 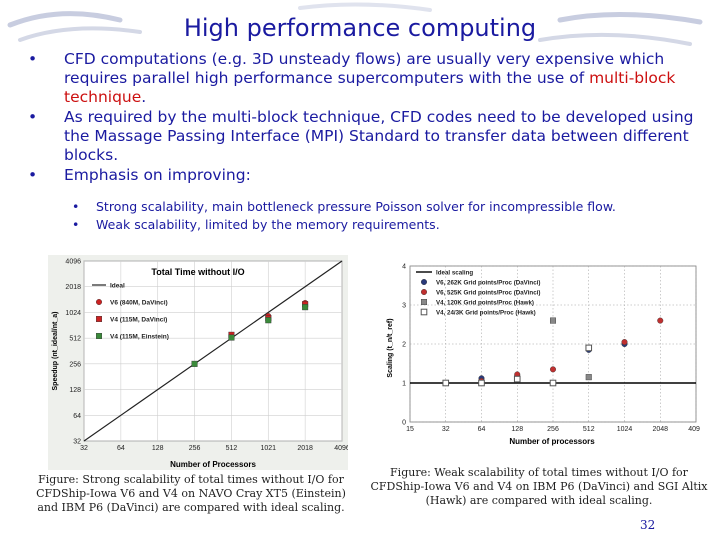 What do you see at coordinates (648, 525) in the screenshot?
I see `page-number: 32` at bounding box center [648, 525].